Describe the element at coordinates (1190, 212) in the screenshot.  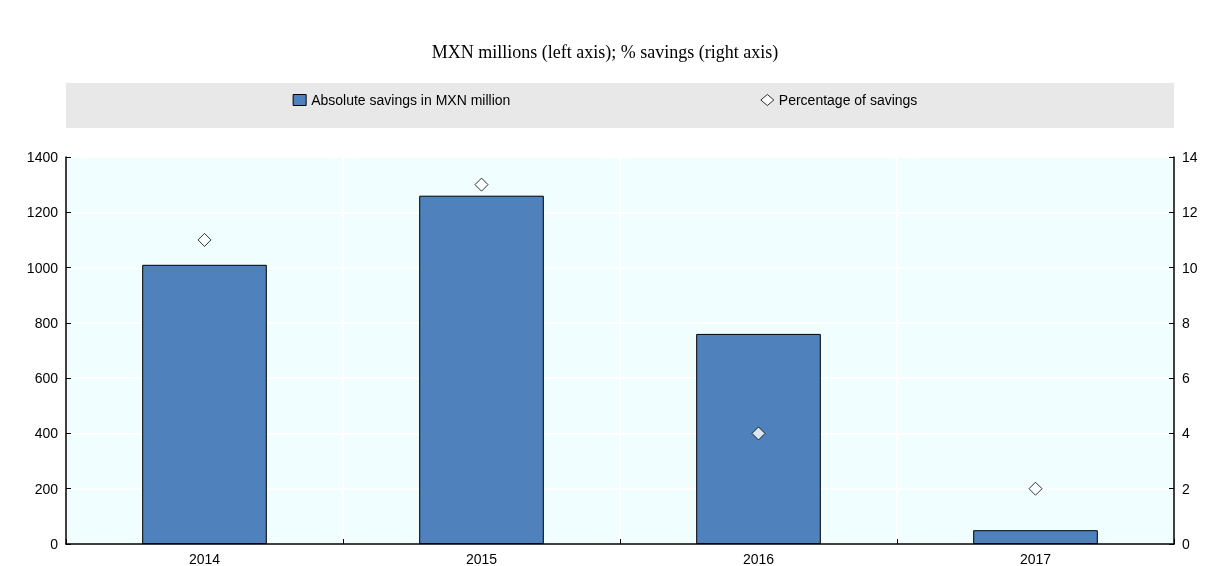
I see `y2-tick-label: 12` at that location.